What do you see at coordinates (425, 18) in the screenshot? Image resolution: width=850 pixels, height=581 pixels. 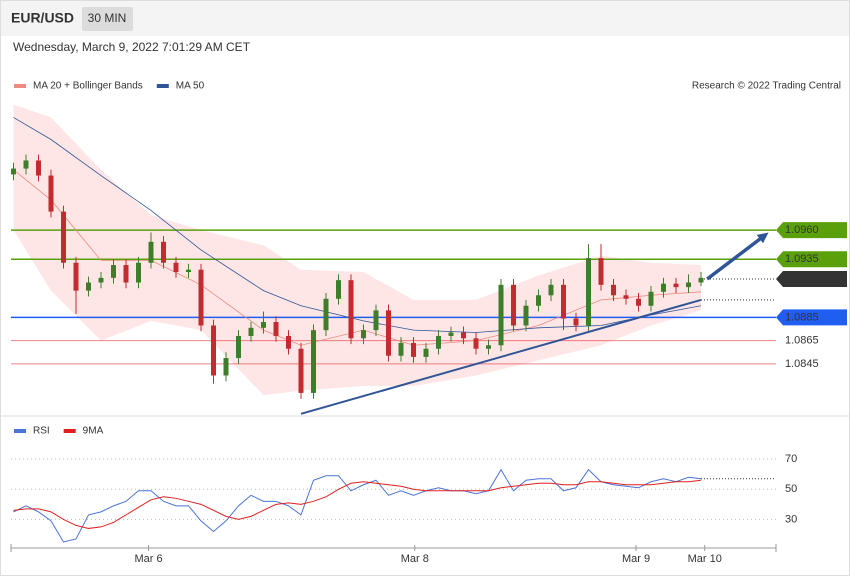 I see `header-bar` at bounding box center [425, 18].